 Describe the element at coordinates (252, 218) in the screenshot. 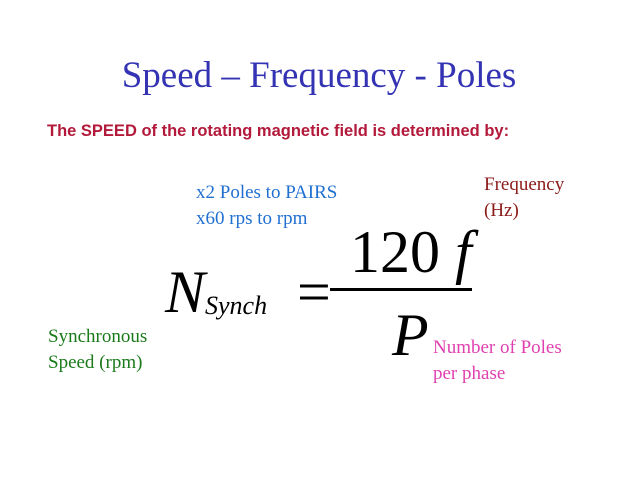

I see `rps-to-rpm-text: x60 rps to rpm` at that location.